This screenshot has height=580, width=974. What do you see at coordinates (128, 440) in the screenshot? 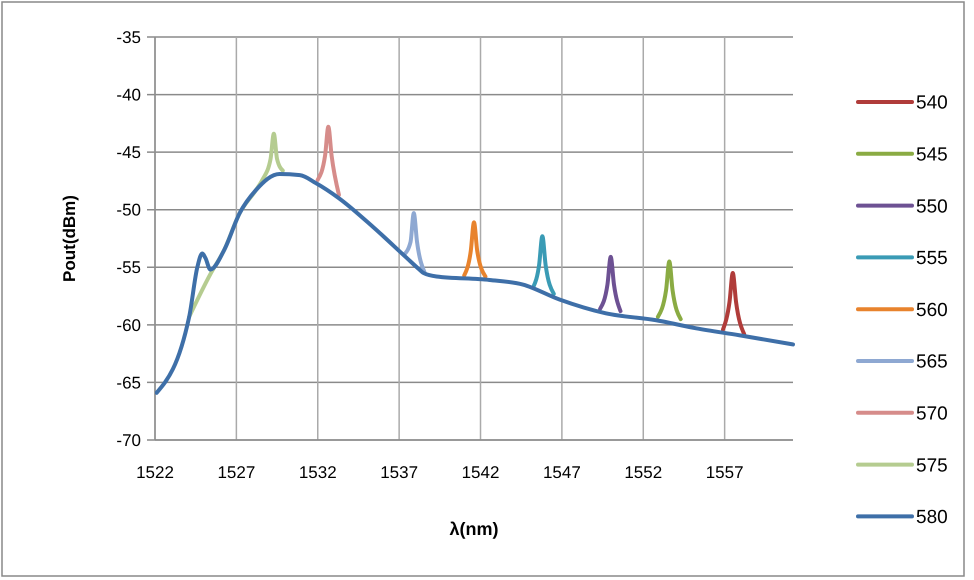
I see `y-tick-label: -70` at bounding box center [128, 440].